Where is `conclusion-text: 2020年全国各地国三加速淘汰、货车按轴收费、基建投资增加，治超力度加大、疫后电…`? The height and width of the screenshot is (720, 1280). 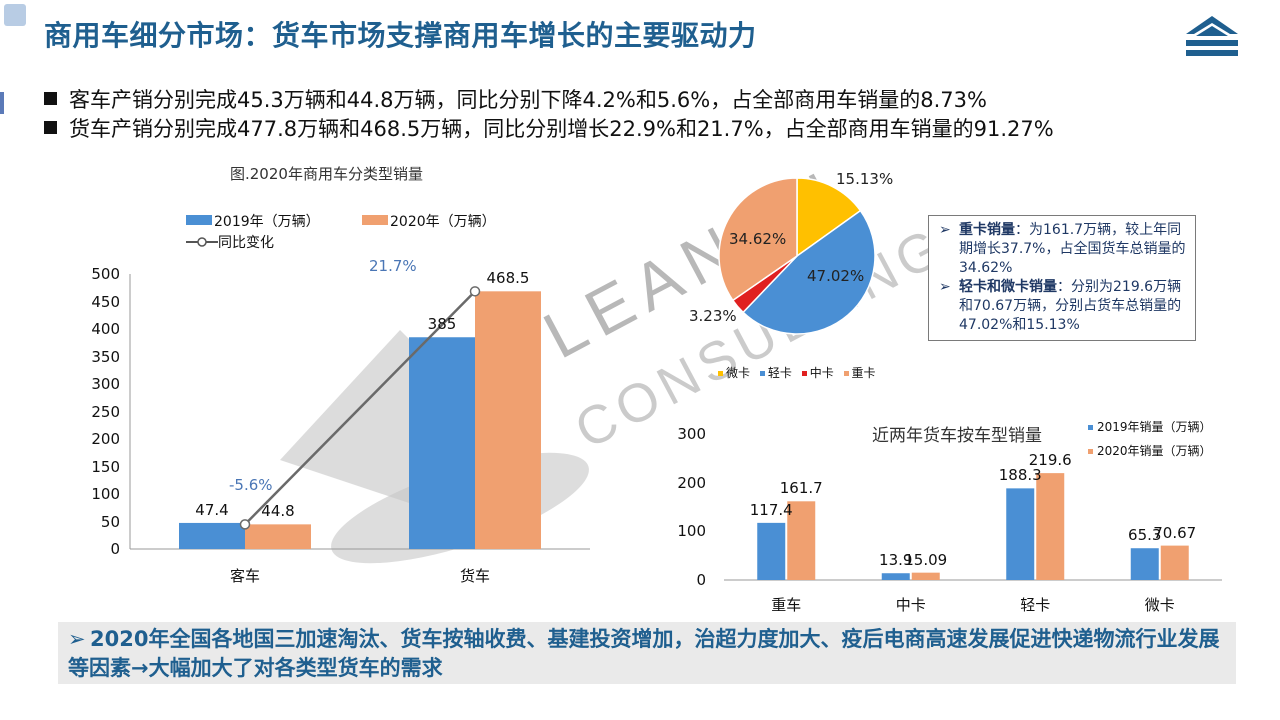 conclusion-text: 2020年全国各地国三加速淘汰、货车按轴收费、基建投资增加，治超力度加大、疫后电… is located at coordinates (644, 653).